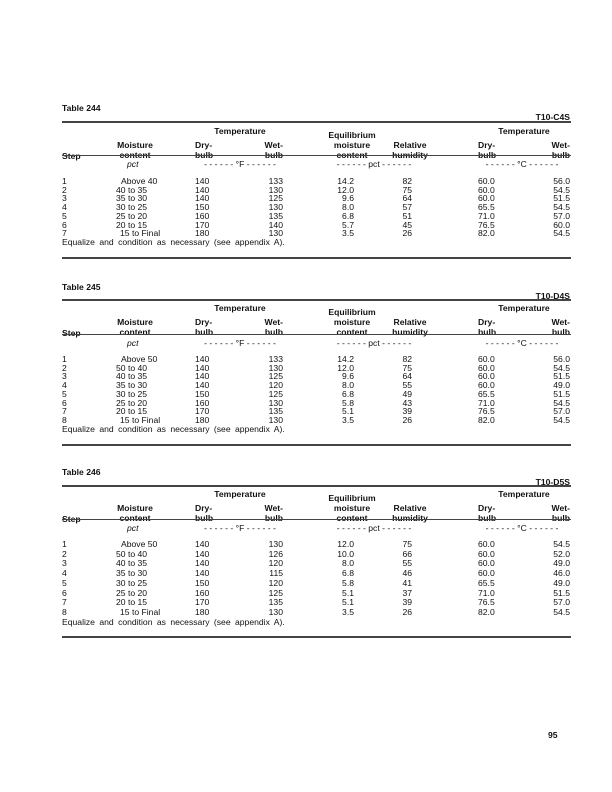  What do you see at coordinates (64, 207) in the screenshot?
I see `cell-step: 4` at bounding box center [64, 207].